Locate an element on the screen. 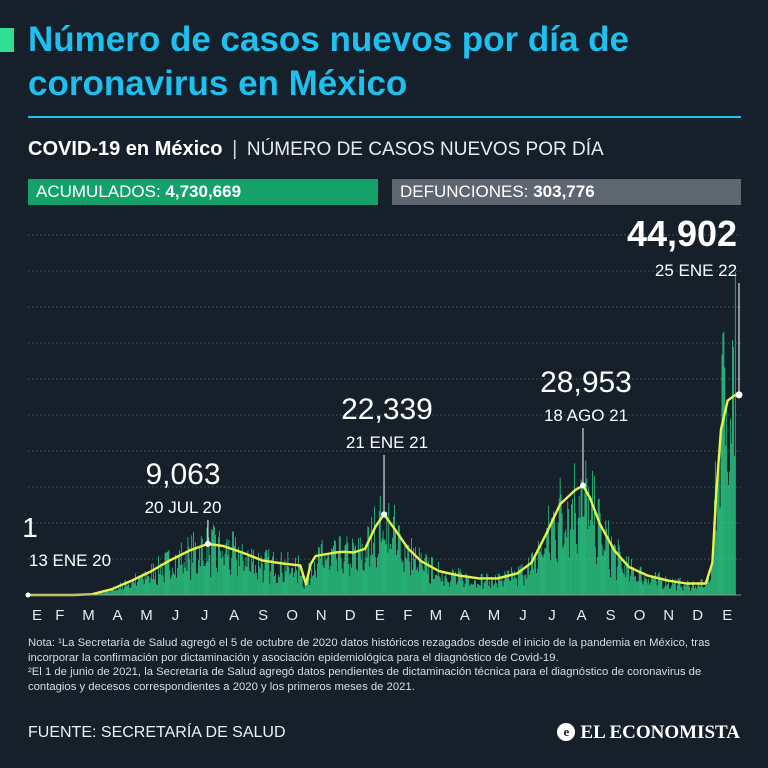 The width and height of the screenshot is (768, 768). annotation-value: 28,953 is located at coordinates (586, 382).